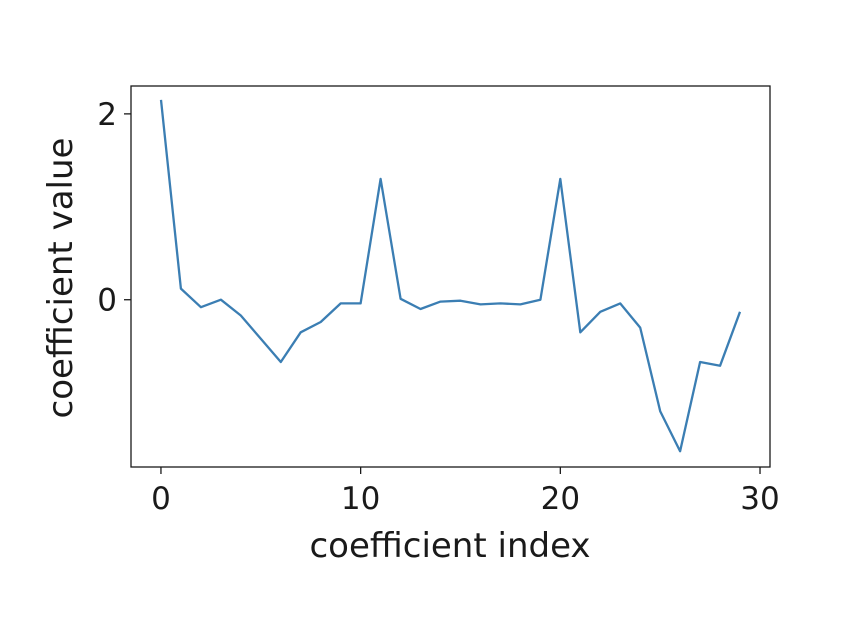  Describe the element at coordinates (61, 278) in the screenshot. I see `y-axis-label: coefficient value` at that location.